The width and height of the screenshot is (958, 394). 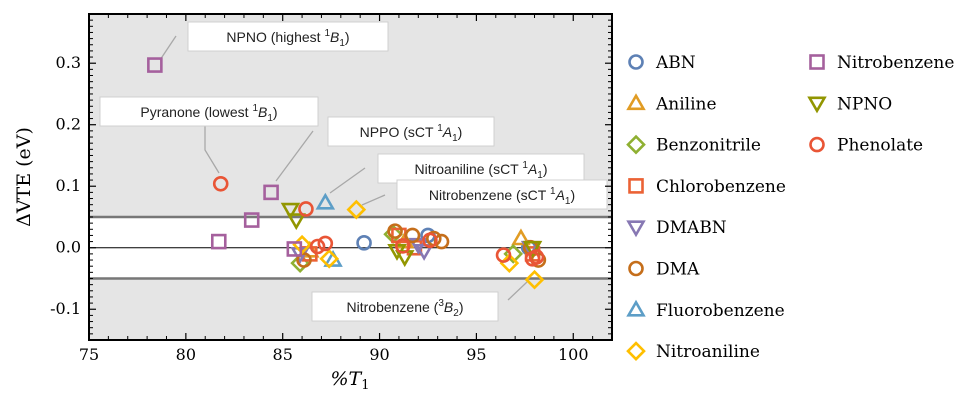 What do you see at coordinates (678, 270) in the screenshot?
I see `legend-label: DMA` at bounding box center [678, 270].